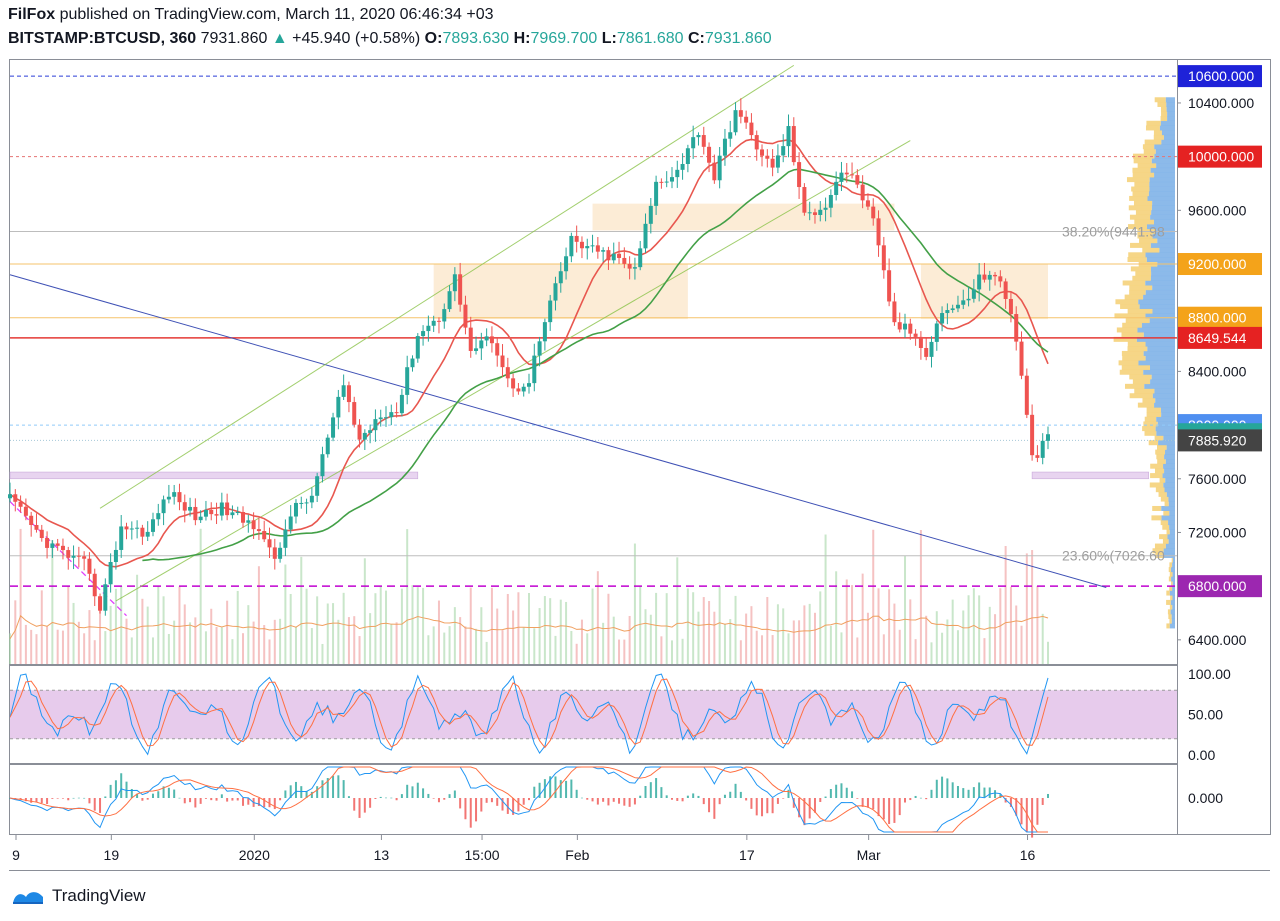 The image size is (1280, 921). What do you see at coordinates (528, 799) in the screenshot?
I see `macd-line` at bounding box center [528, 799].